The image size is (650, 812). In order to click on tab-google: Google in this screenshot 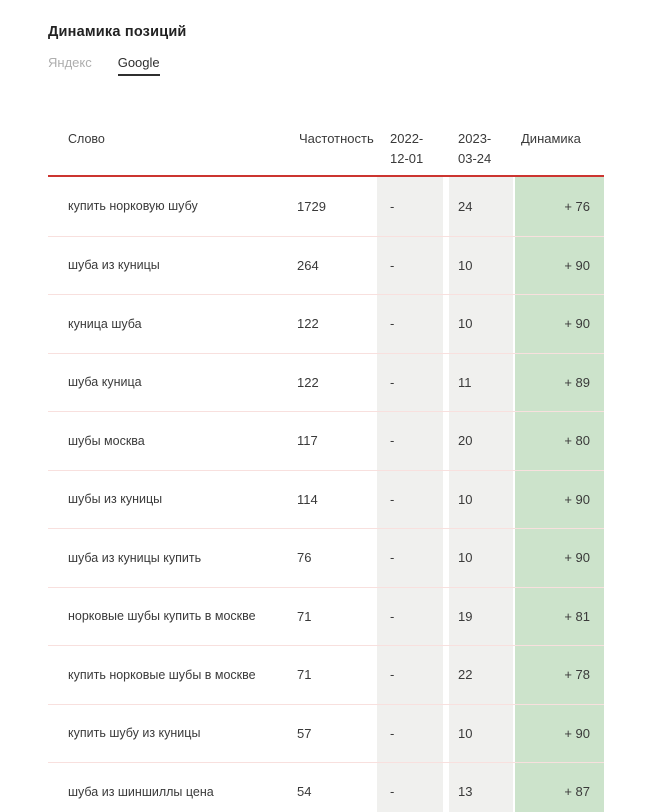, I will do `click(138, 65)`.